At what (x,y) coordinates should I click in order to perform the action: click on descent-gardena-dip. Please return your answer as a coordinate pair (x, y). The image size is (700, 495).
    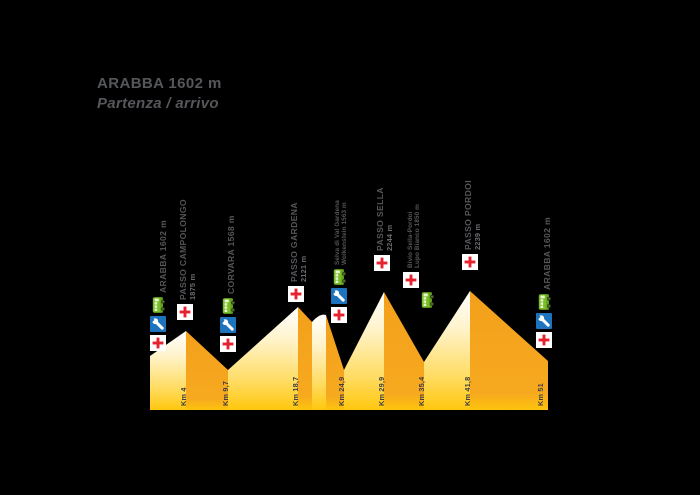
    Looking at the image, I should click on (305, 358).